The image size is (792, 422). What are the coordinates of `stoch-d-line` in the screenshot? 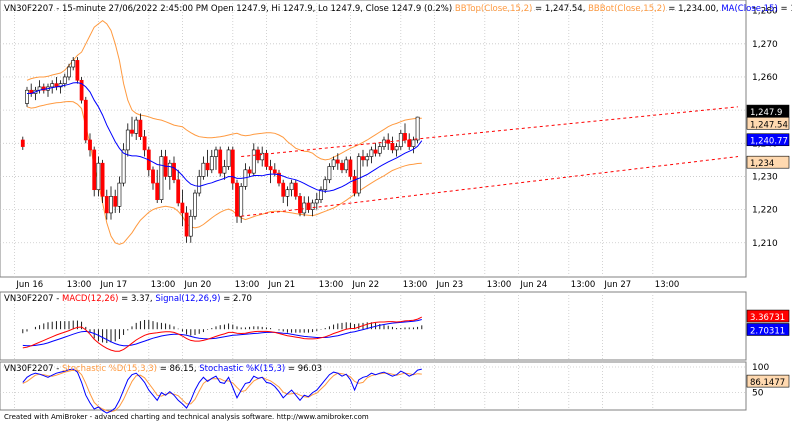 It's located at (222, 391).